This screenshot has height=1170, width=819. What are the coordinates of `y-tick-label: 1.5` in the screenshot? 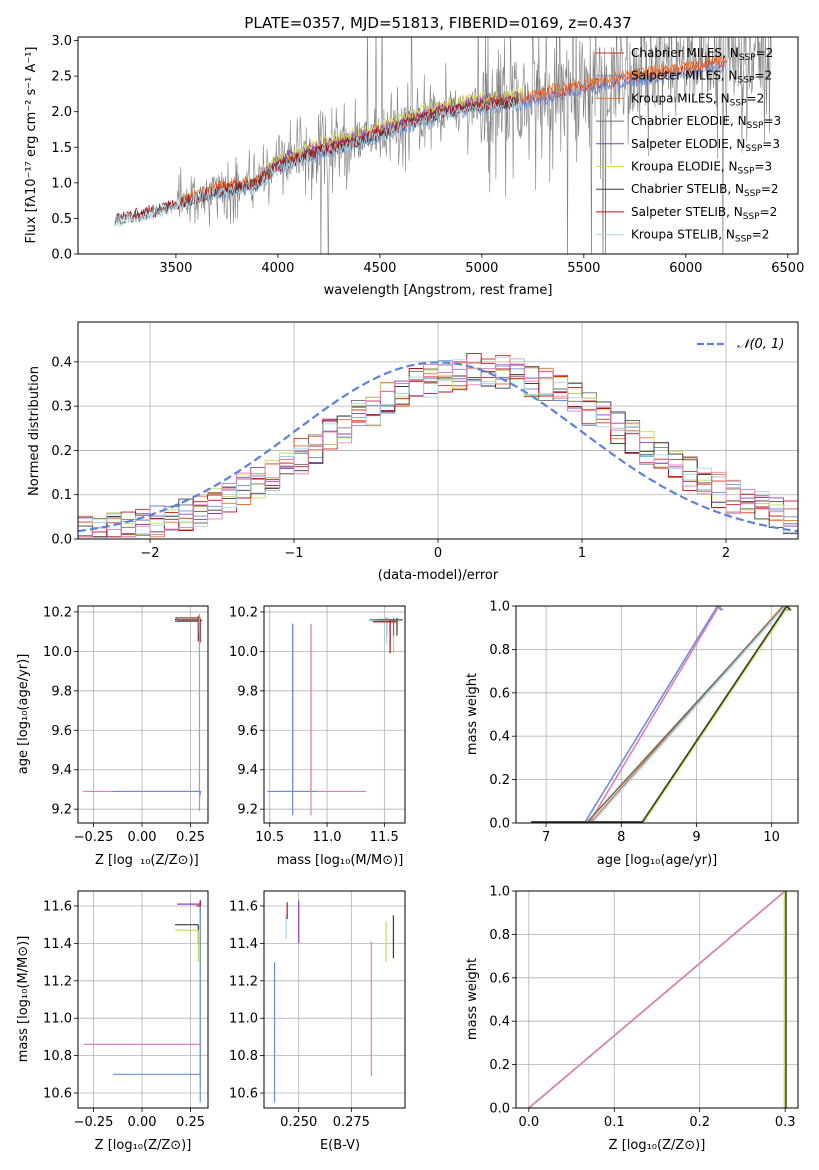 It's located at (61, 148).